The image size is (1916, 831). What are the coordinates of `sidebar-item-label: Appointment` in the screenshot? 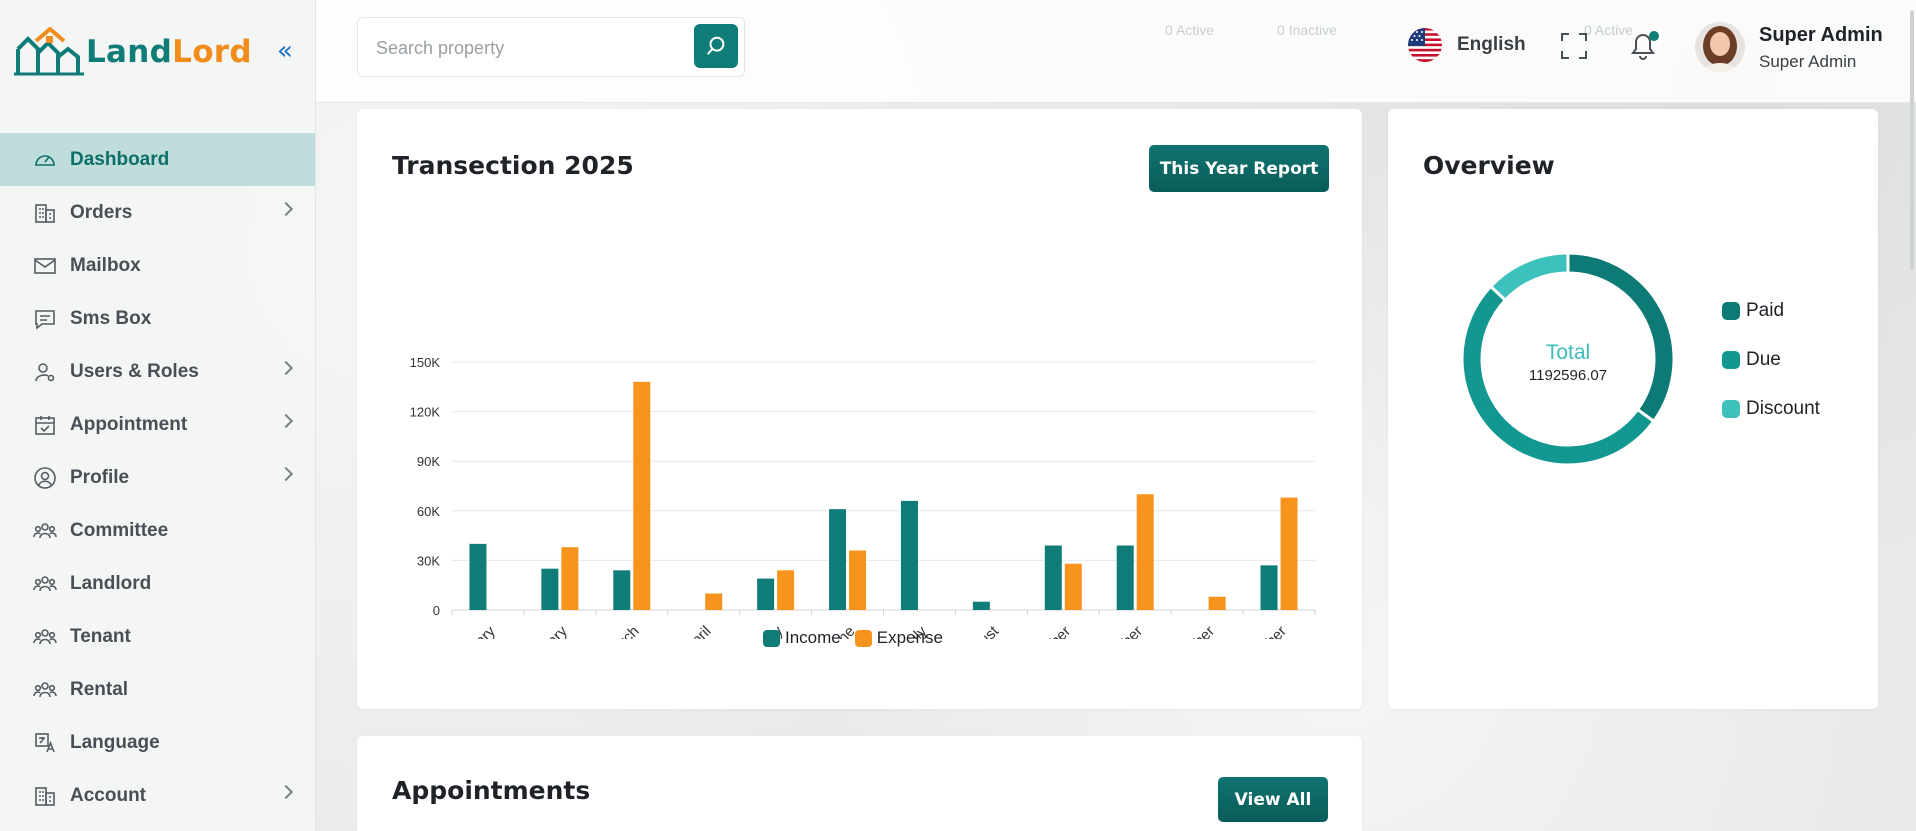 It's located at (129, 424).